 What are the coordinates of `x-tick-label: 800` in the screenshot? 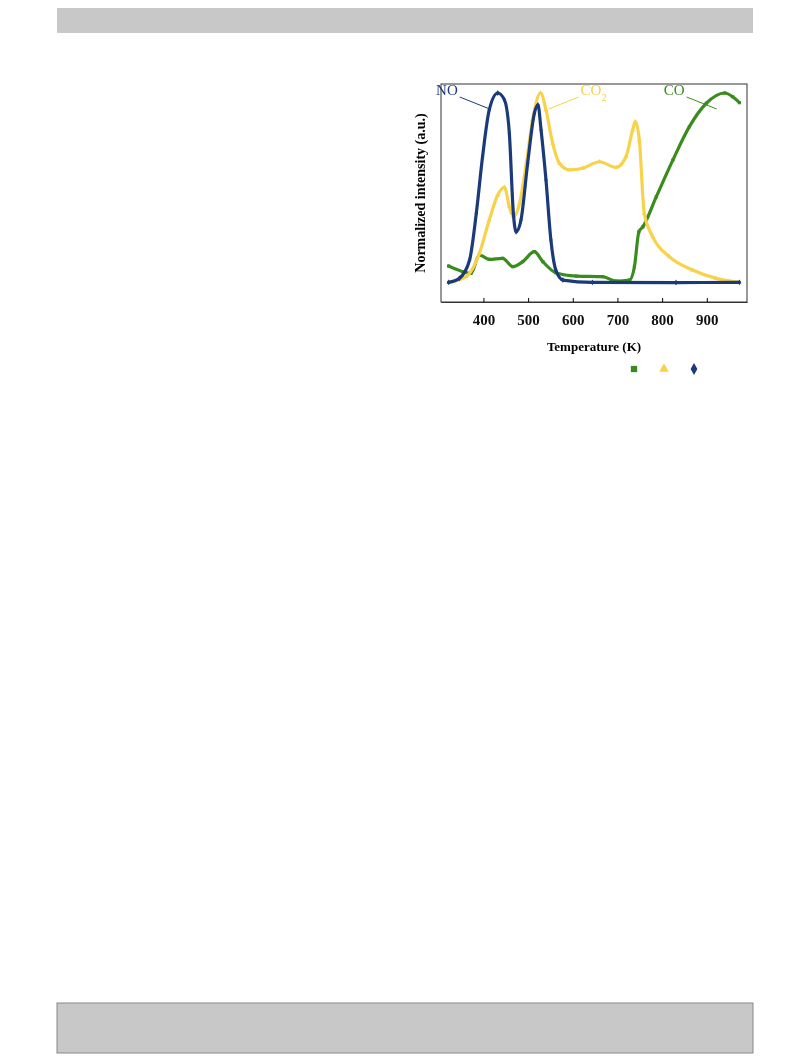 It's located at (662, 319).